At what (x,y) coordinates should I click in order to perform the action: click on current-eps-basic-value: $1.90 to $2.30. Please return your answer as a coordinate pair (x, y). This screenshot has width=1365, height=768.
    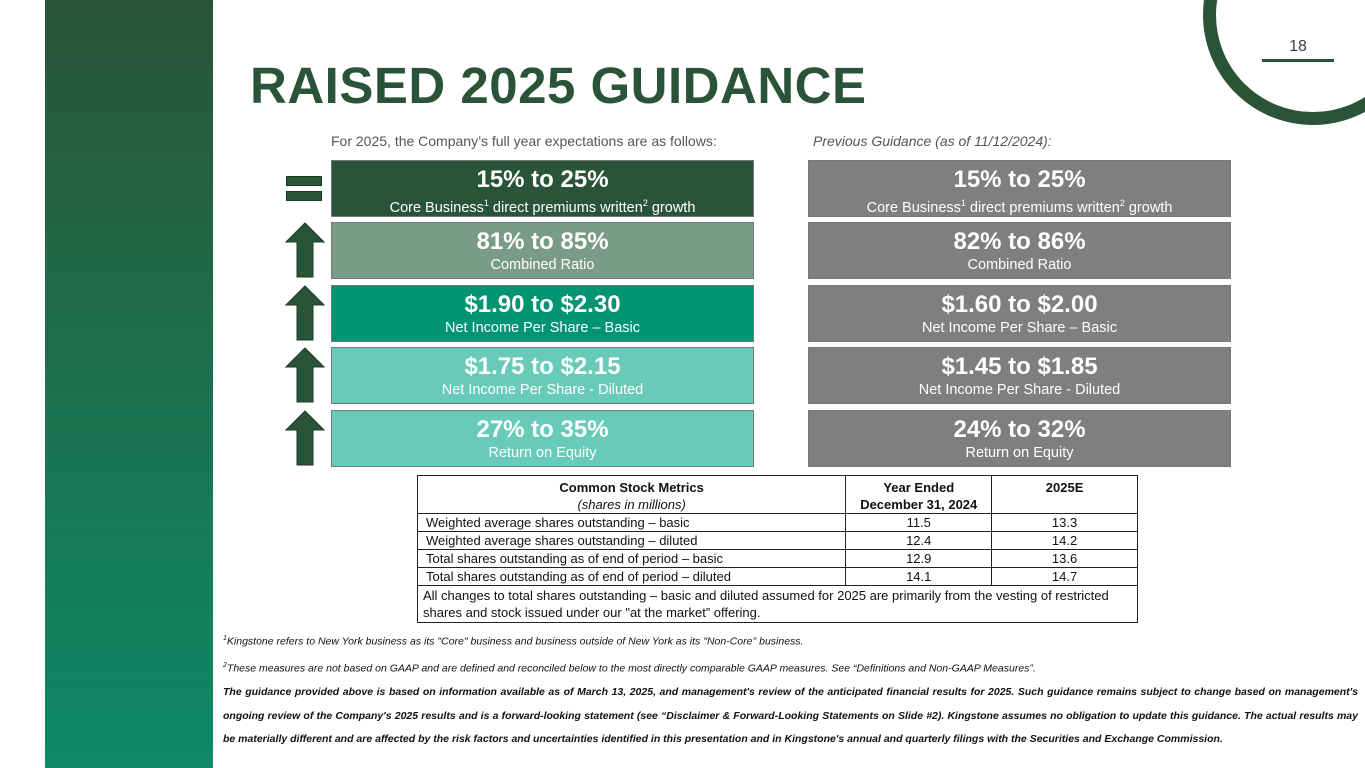
    Looking at the image, I should click on (542, 304).